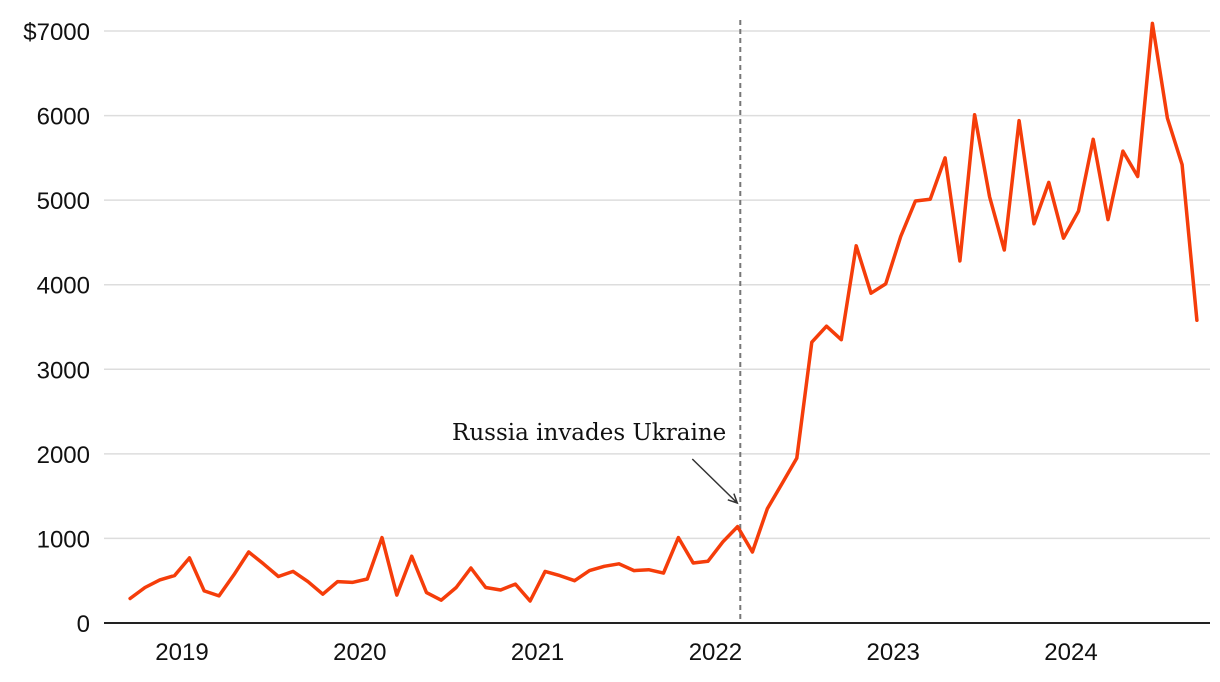 The width and height of the screenshot is (1220, 682). Describe the element at coordinates (595, 462) in the screenshot. I see `annotation: Russia invades Ukraine` at that location.